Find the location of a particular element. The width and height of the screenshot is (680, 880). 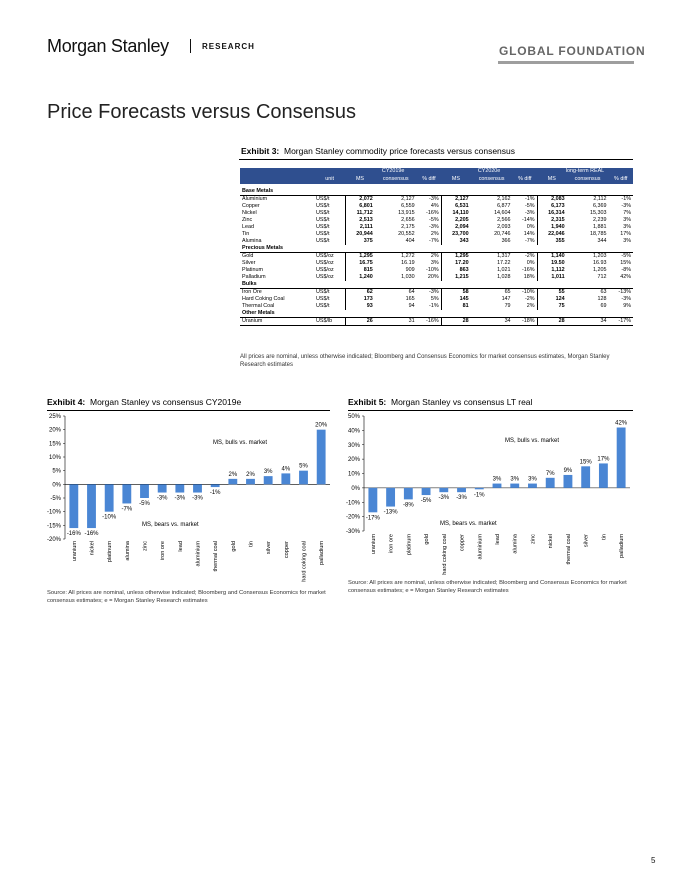

y-tick-label: 25% is located at coordinates (55, 417).